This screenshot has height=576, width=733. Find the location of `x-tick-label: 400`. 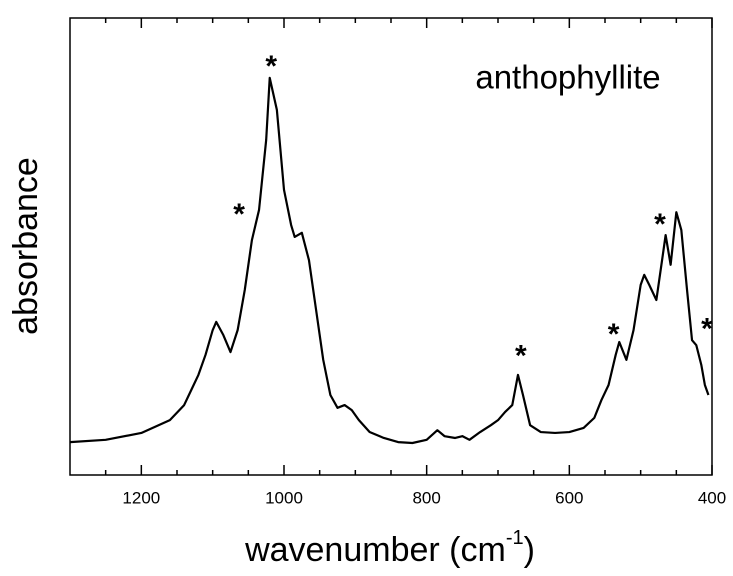

x-tick-label: 400 is located at coordinates (712, 497).